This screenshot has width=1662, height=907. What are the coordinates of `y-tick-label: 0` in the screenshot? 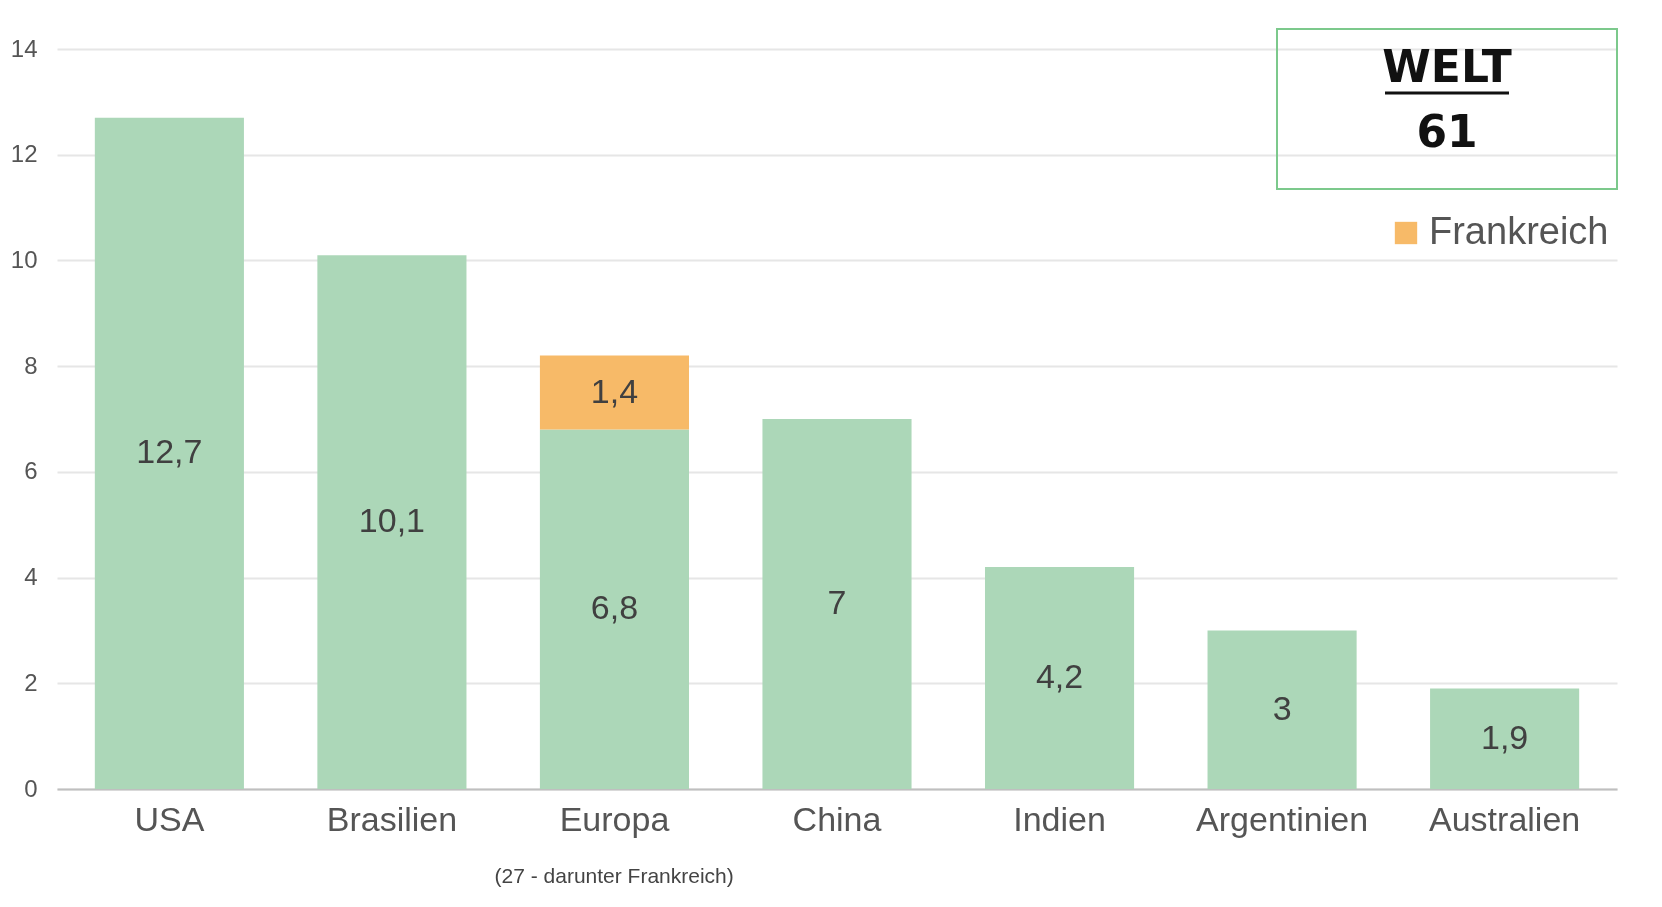 It's located at (31, 788).